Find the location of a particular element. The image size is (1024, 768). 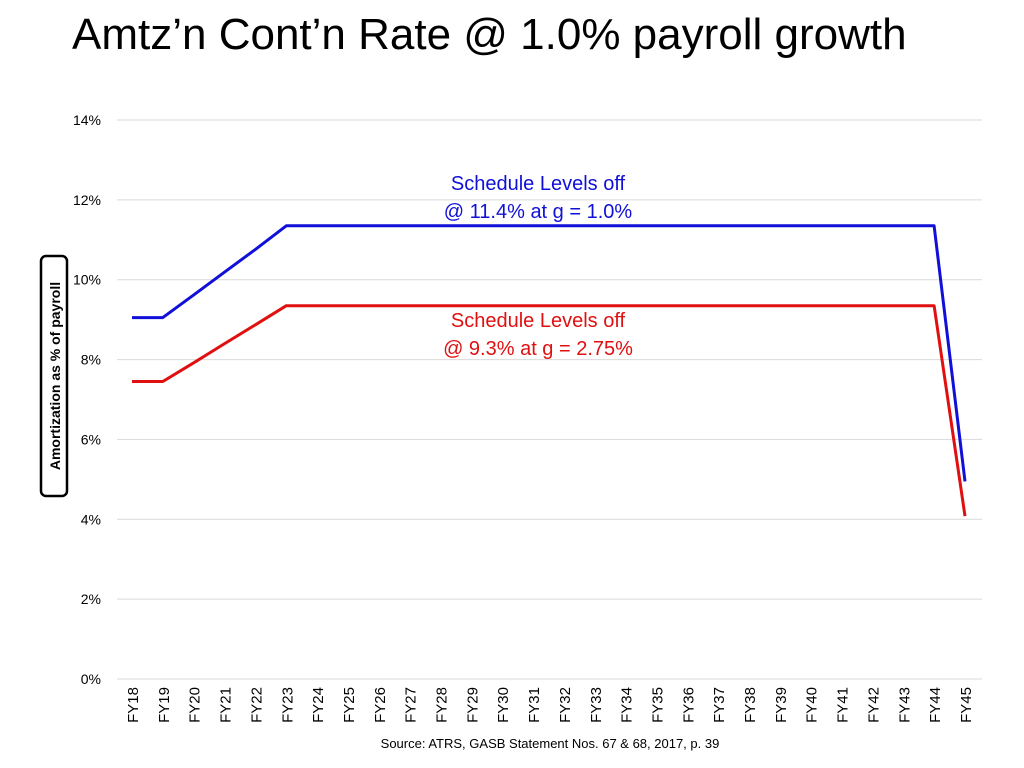

y-tick-label: 14% is located at coordinates (87, 120).